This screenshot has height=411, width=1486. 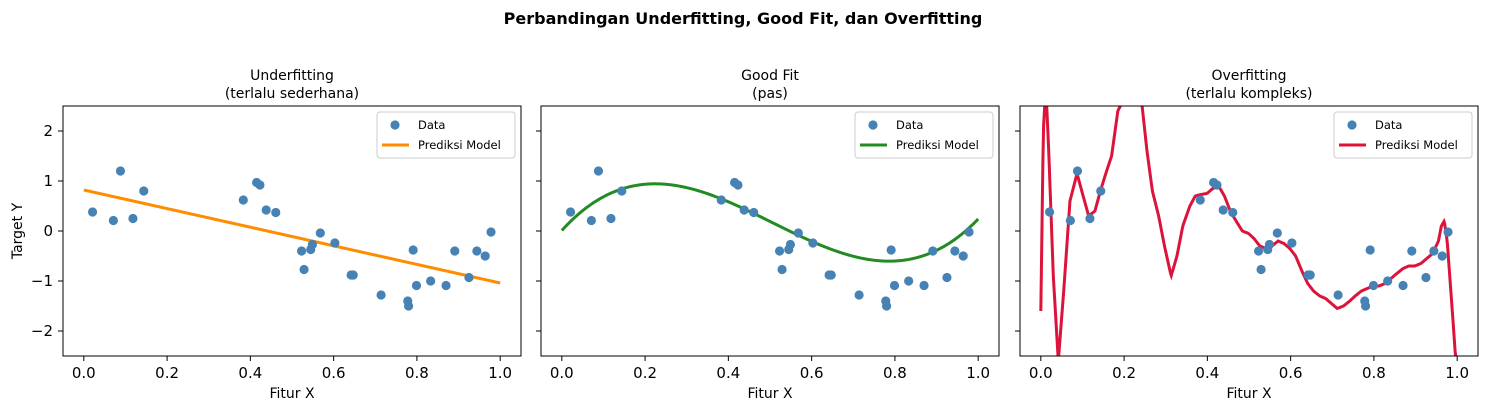 I want to click on panel-2-xlabel: Fitur X, so click(x=769, y=394).